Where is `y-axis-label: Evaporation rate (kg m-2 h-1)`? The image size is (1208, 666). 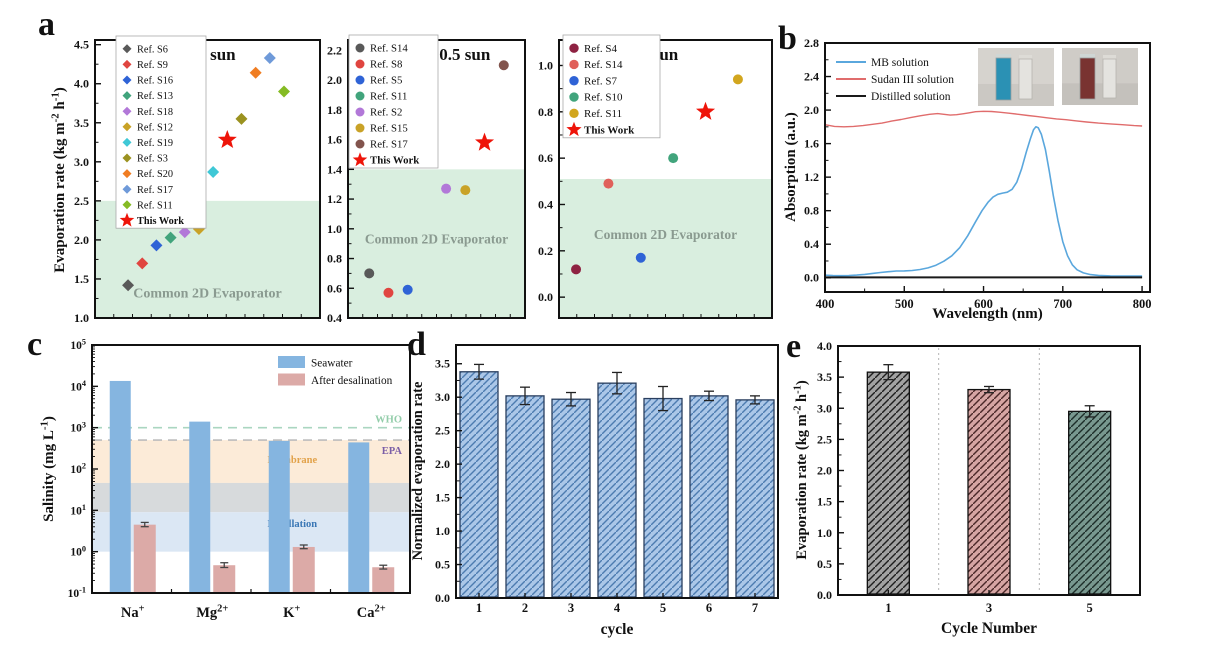
y-axis-label: Evaporation rate (kg m-2 h-1) is located at coordinates (801, 470).